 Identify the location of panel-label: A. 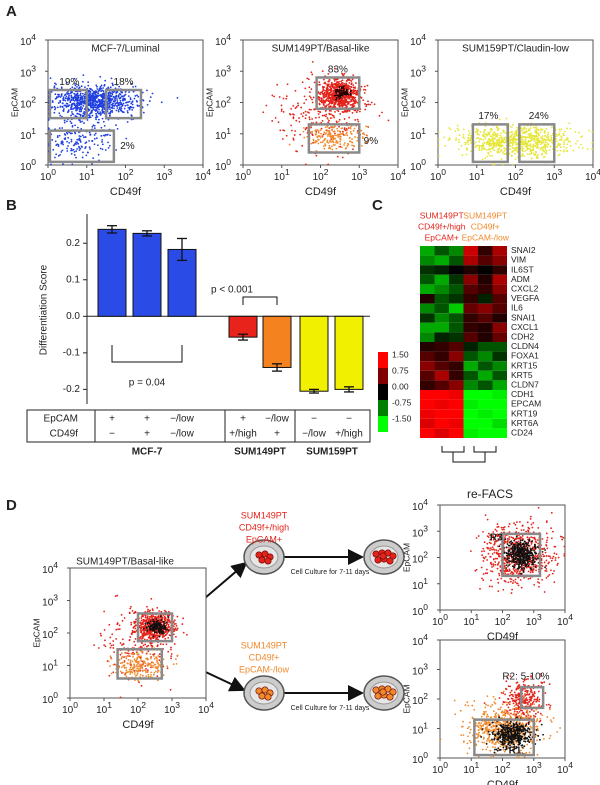
(11, 11).